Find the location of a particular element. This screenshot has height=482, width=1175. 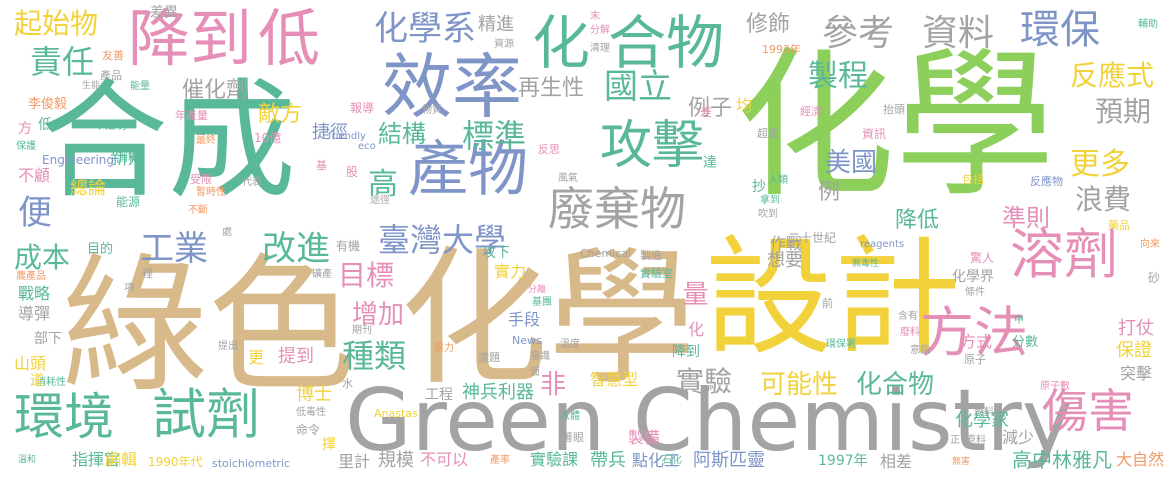

cloud-word: 成本 is located at coordinates (42, 257).